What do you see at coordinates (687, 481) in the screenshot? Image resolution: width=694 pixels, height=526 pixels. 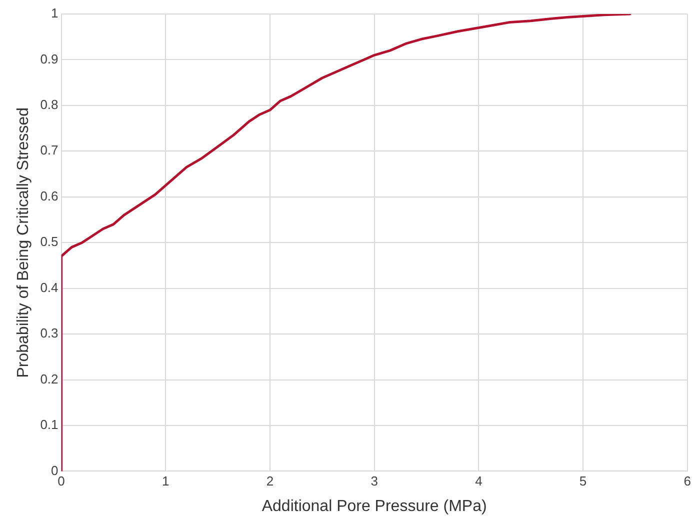 I see `x-tick-label: 6` at bounding box center [687, 481].